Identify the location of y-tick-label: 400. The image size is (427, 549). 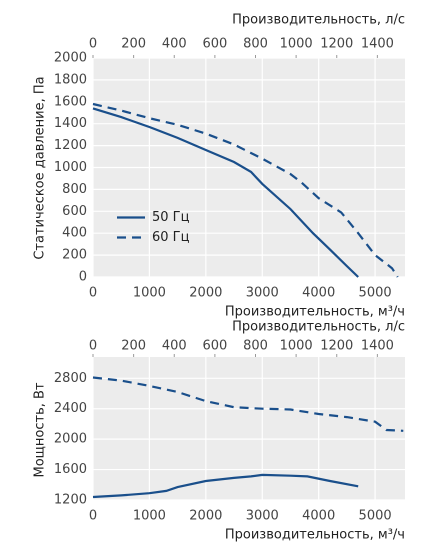
(74, 233).